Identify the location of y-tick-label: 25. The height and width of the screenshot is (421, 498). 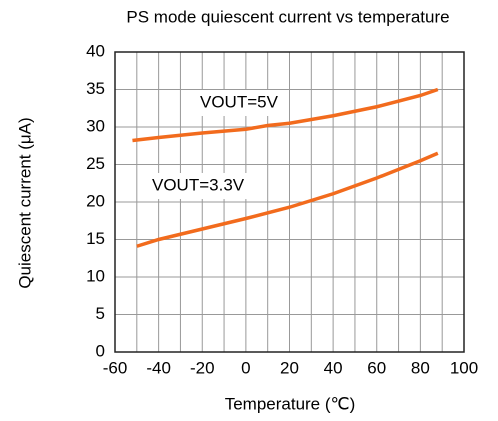
(95, 163).